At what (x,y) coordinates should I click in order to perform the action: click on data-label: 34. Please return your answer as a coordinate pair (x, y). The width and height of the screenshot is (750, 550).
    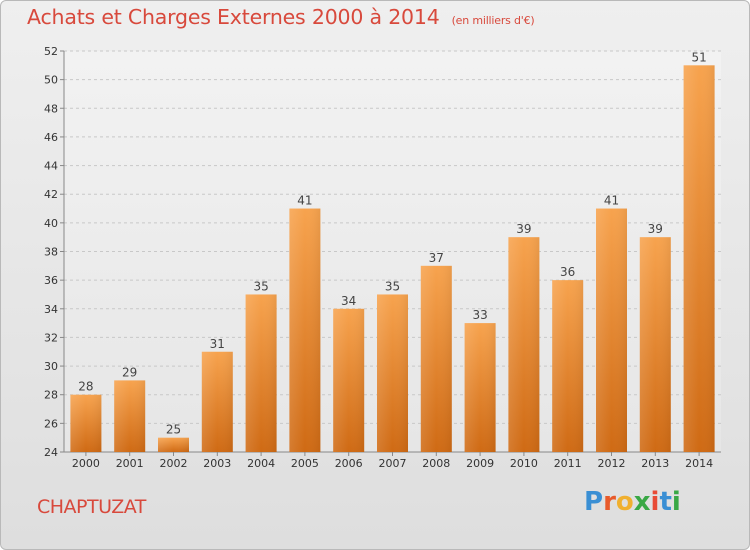
    Looking at the image, I should click on (348, 301).